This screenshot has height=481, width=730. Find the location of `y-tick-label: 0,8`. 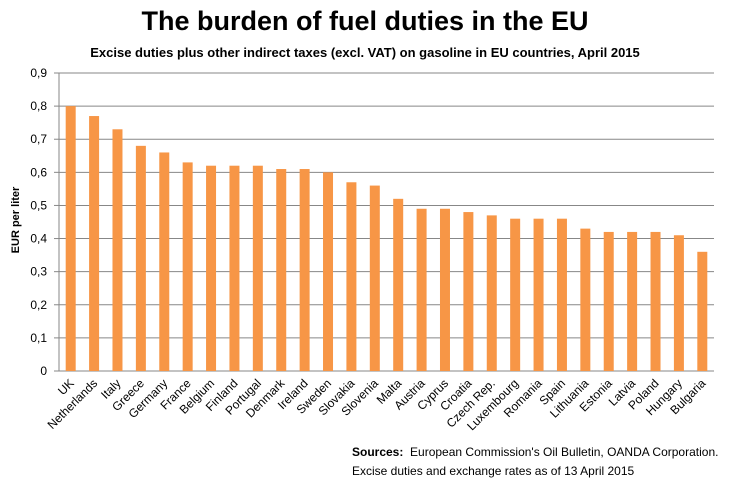

y-tick-label: 0,8 is located at coordinates (38, 106).